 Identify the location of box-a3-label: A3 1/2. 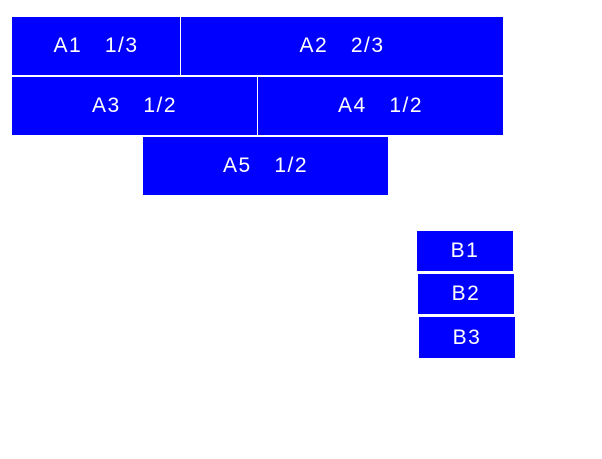
(134, 105).